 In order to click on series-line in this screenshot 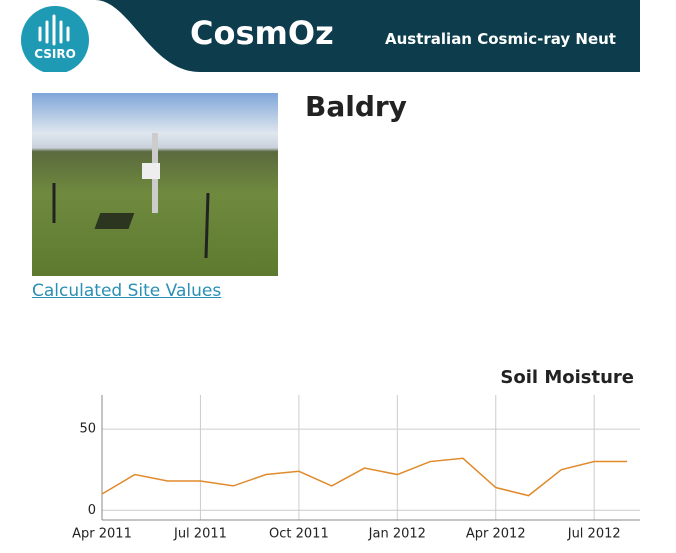, I will do `click(364, 477)`.